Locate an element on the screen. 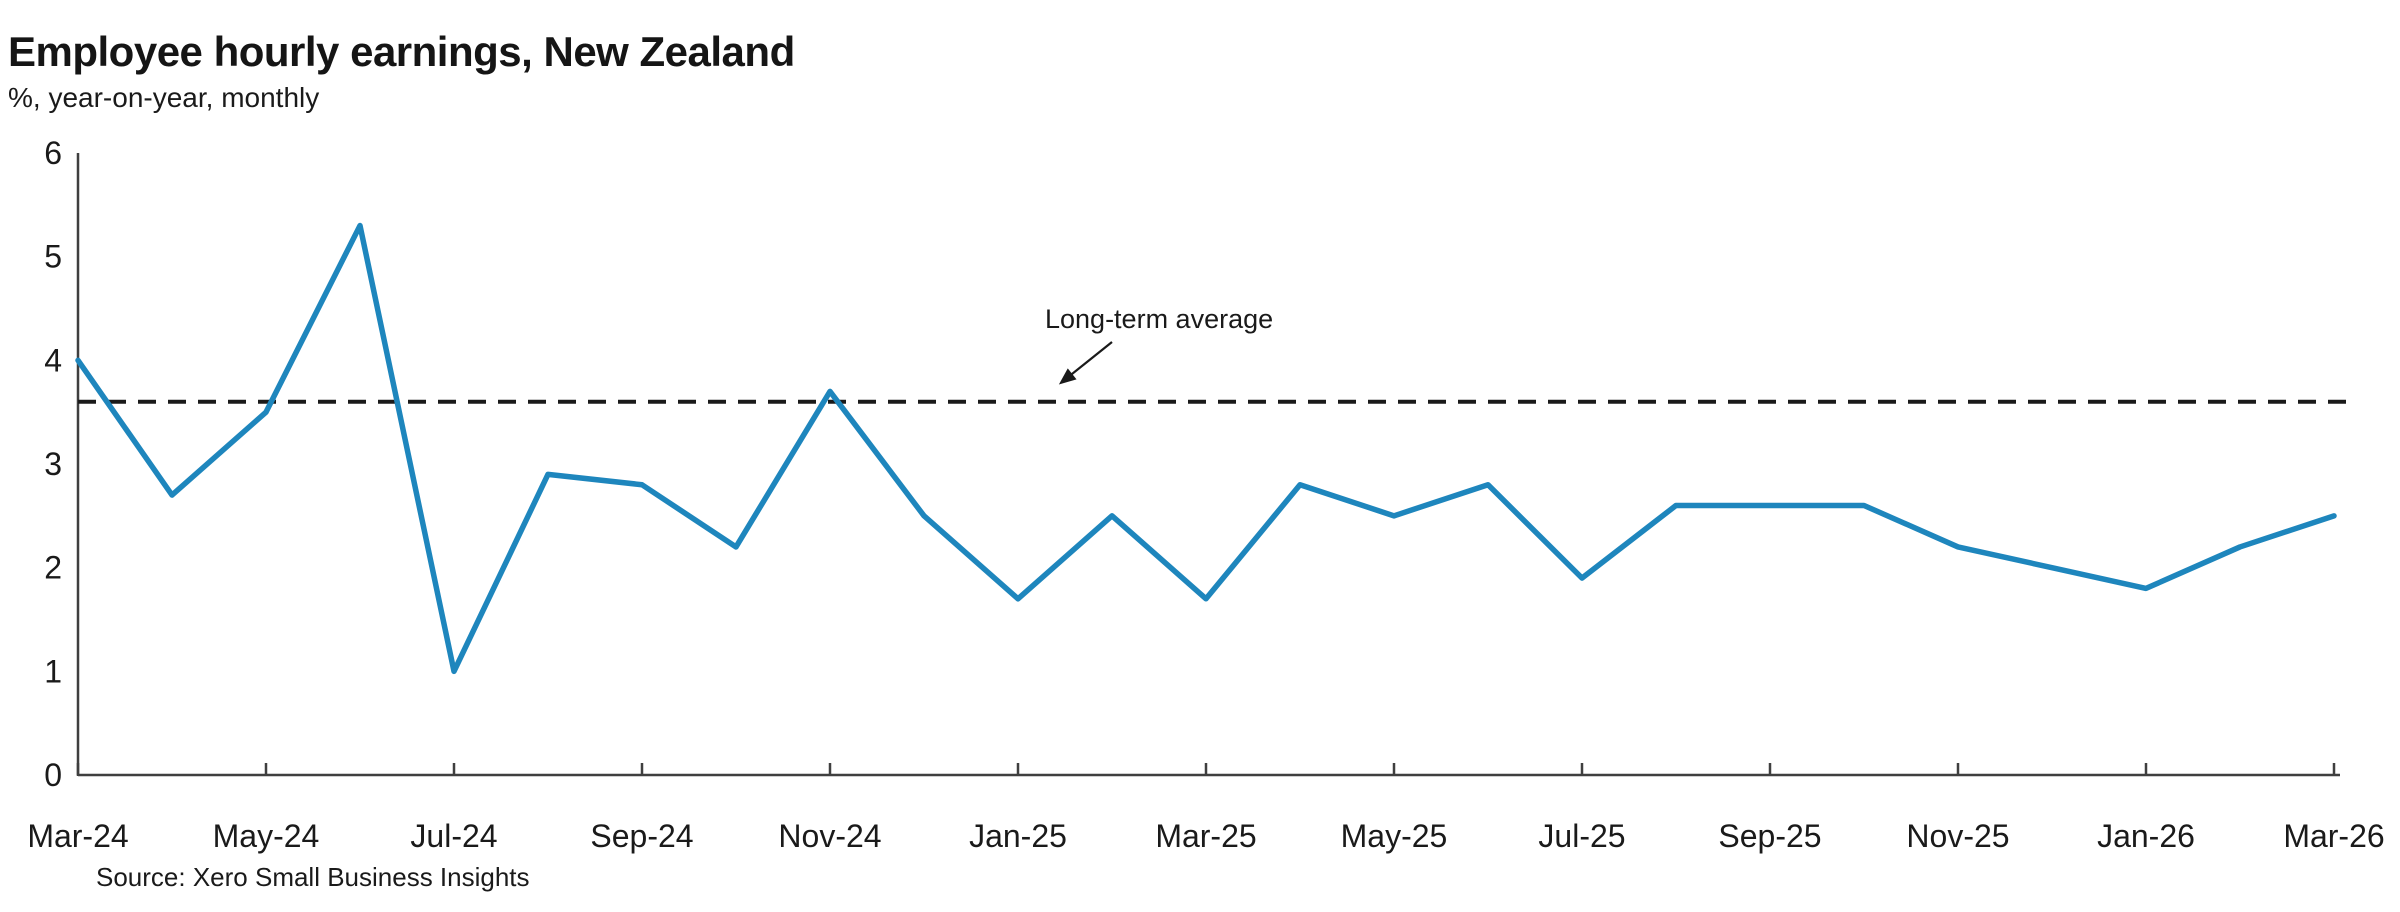 The height and width of the screenshot is (912, 2400). x-tick-label: May-25 is located at coordinates (1394, 836).